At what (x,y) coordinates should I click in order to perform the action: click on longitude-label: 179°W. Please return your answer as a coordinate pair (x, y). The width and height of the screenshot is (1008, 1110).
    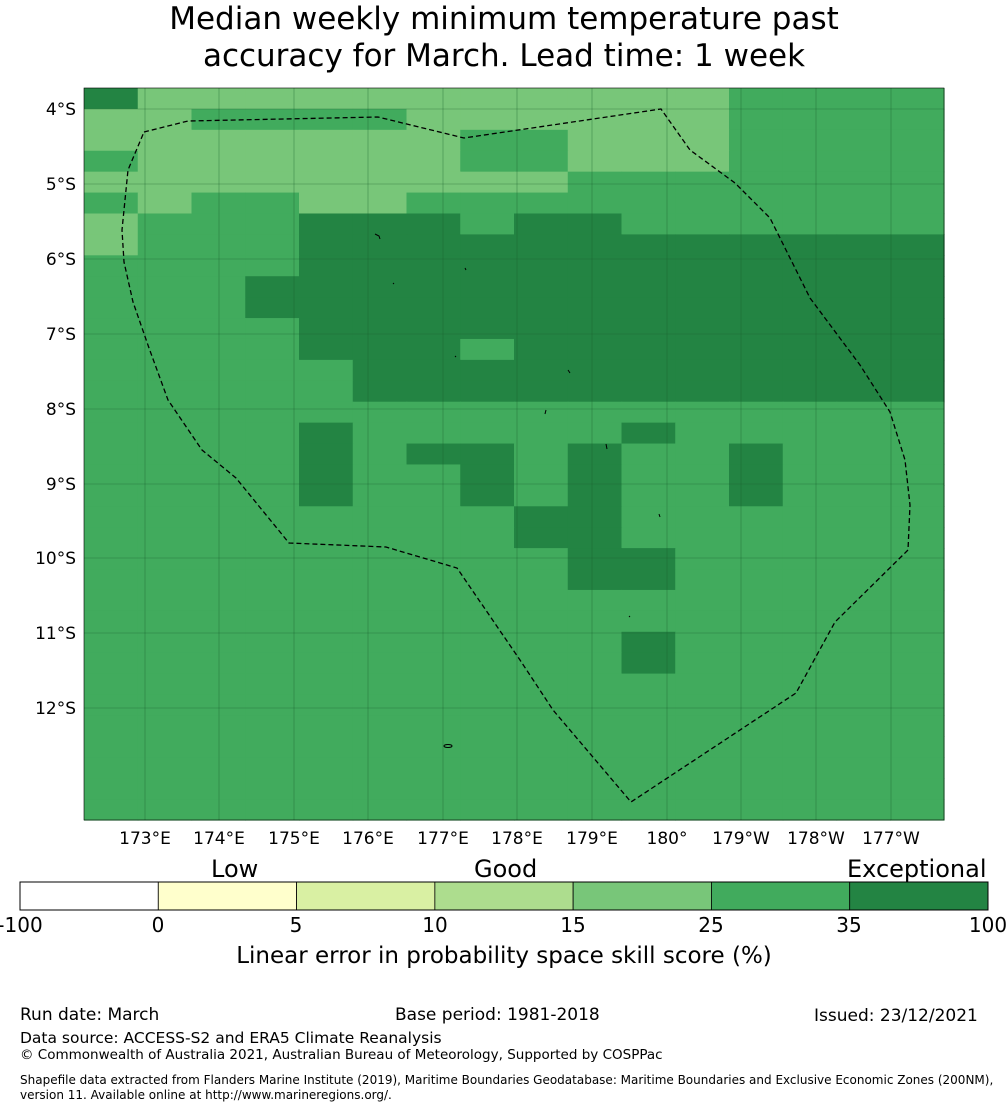
    Looking at the image, I should click on (741, 839).